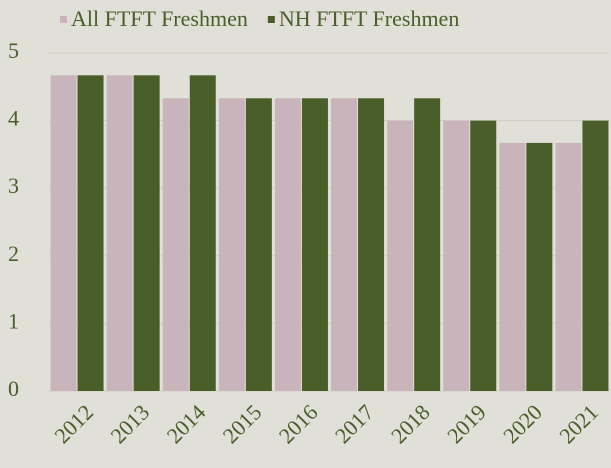 This screenshot has height=468, width=611. What do you see at coordinates (298, 423) in the screenshot?
I see `x-tick-label: 2016` at bounding box center [298, 423].